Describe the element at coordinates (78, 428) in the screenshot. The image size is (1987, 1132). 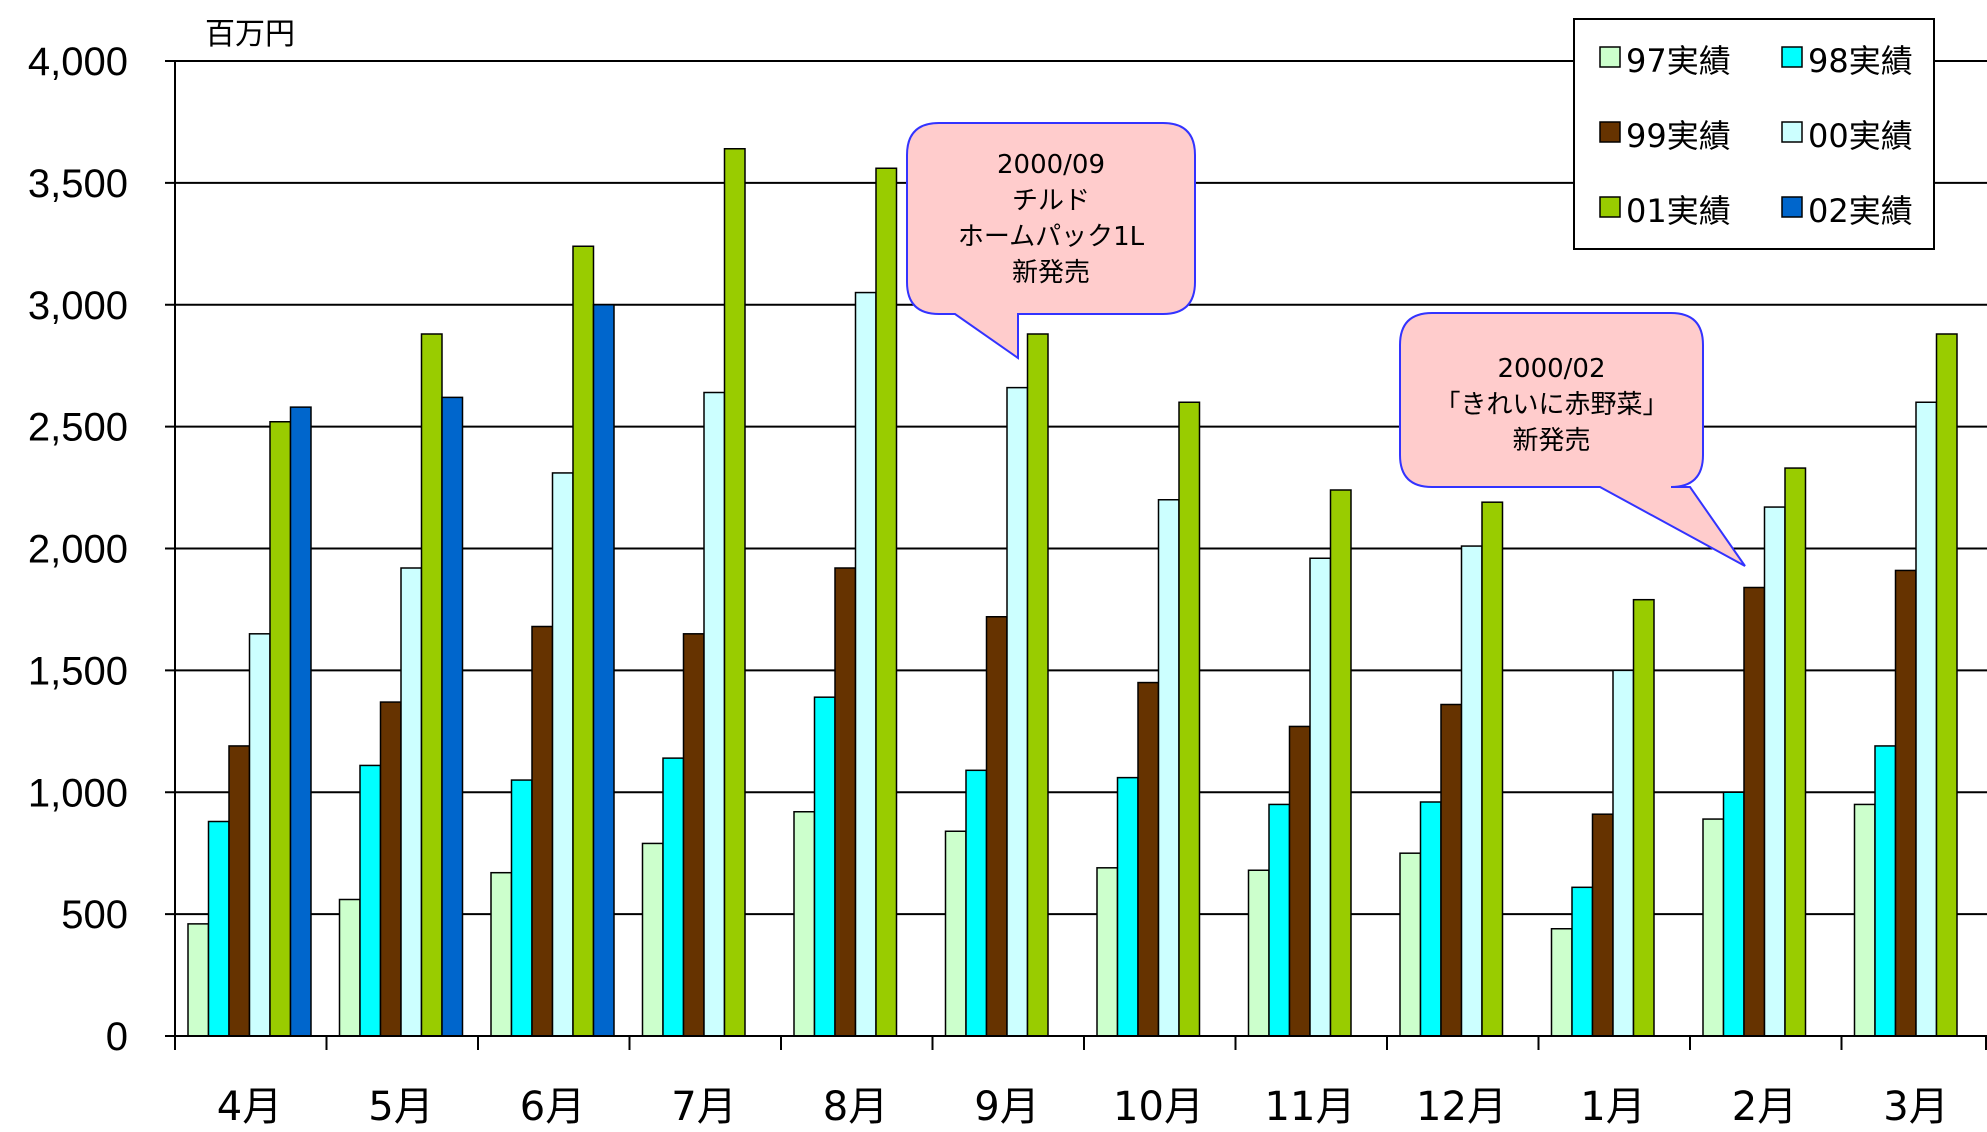
I see `y-tick-label: 2,500` at that location.